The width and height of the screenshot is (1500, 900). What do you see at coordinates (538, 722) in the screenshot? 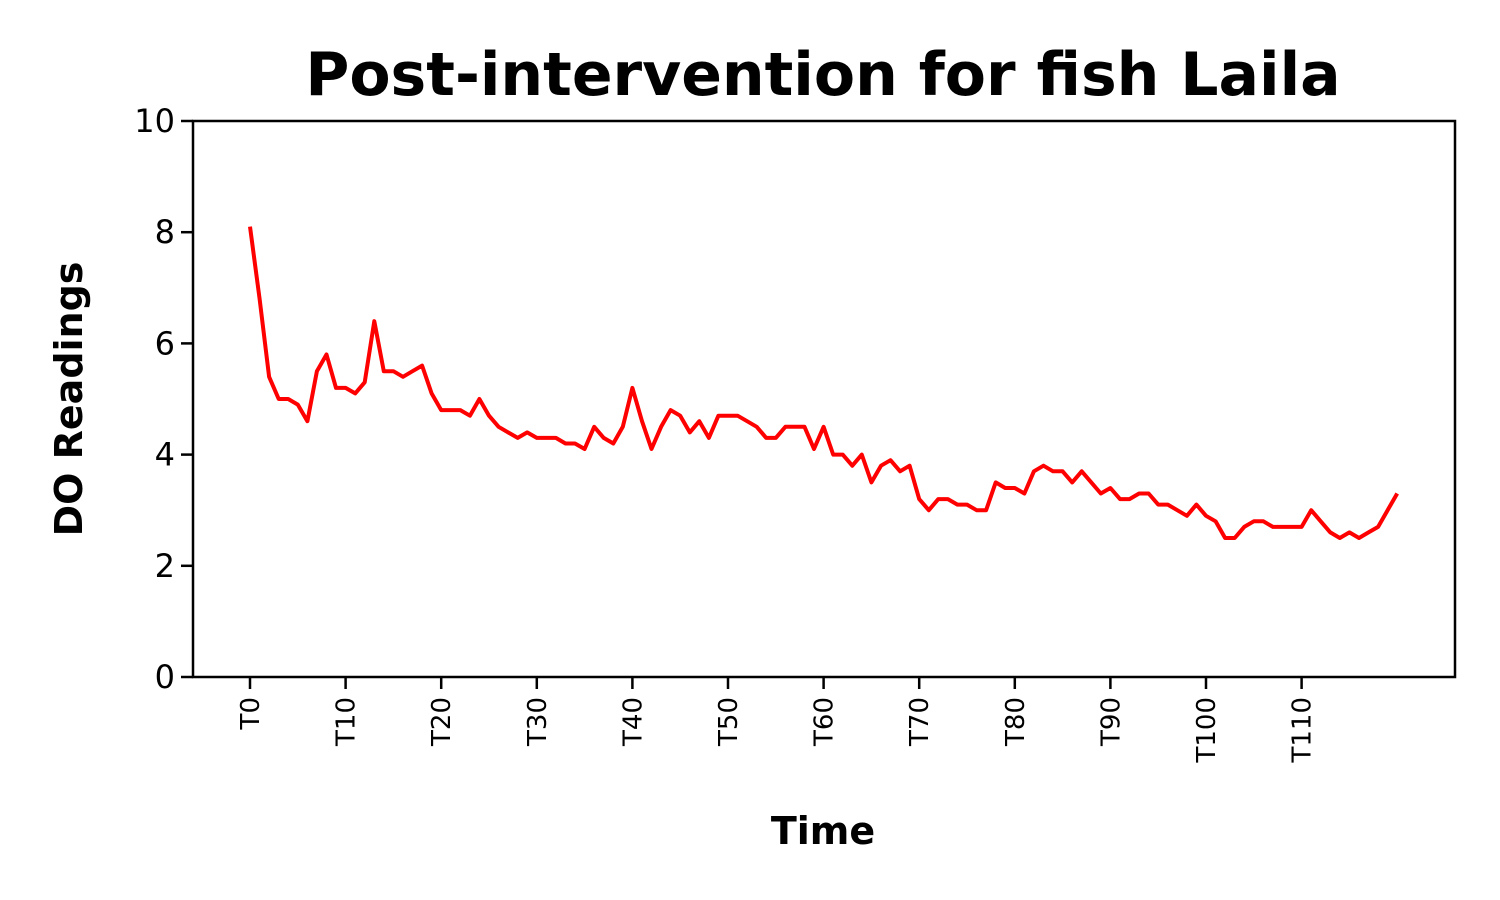
I see `x-tick-label: T30` at bounding box center [538, 722].